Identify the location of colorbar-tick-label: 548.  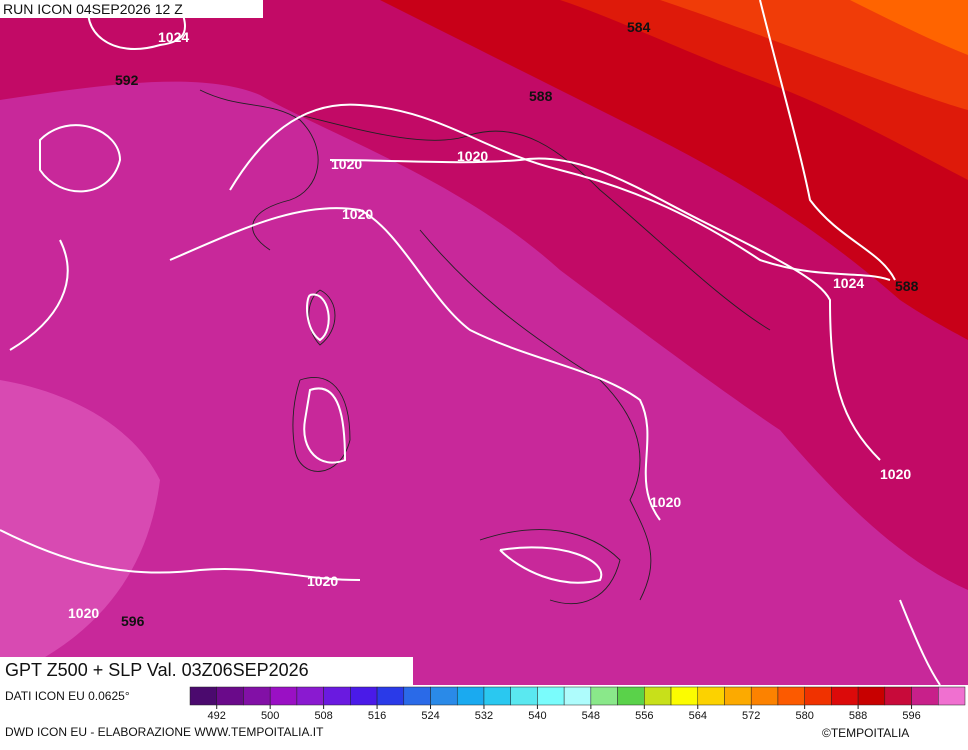
(591, 716).